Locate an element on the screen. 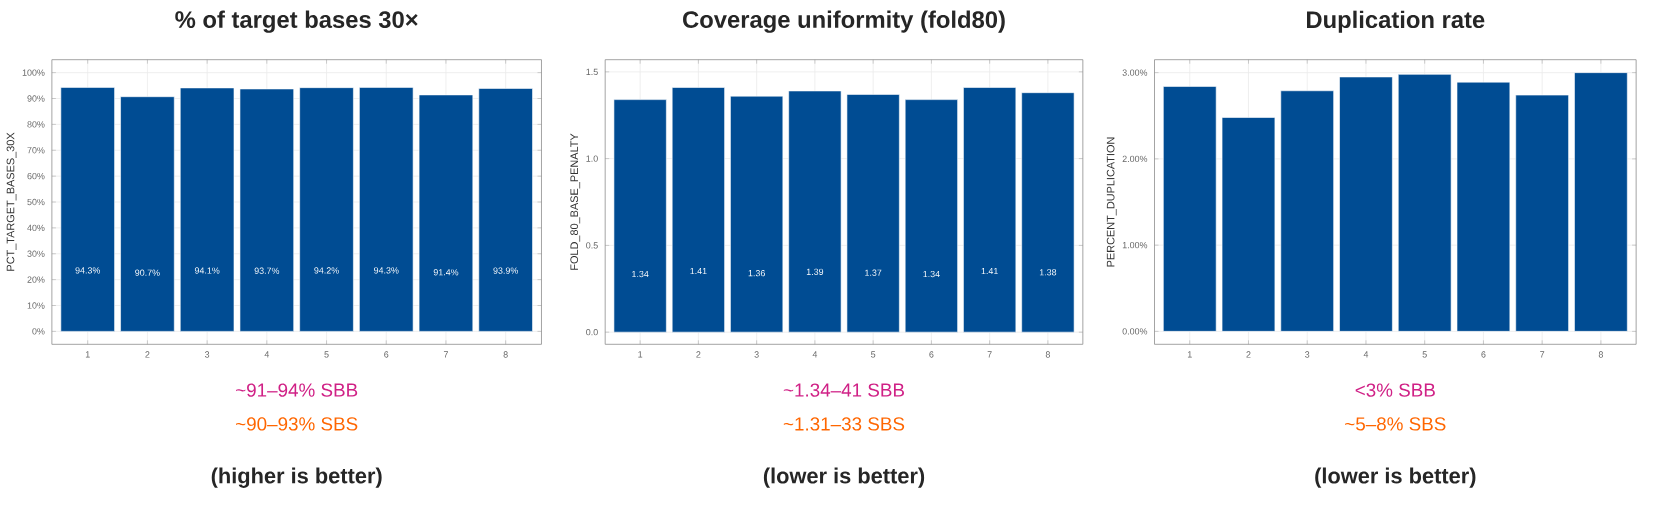 The width and height of the screenshot is (1662, 518). text: ~1.31–33 SBS is located at coordinates (844, 424).